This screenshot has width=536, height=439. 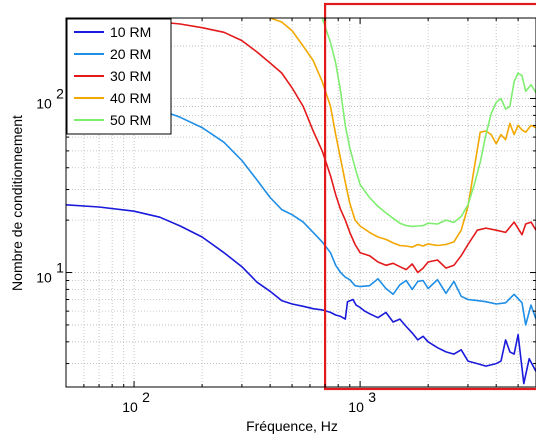 I want to click on x-axis-label: Fréquence, Hz, so click(x=292, y=426).